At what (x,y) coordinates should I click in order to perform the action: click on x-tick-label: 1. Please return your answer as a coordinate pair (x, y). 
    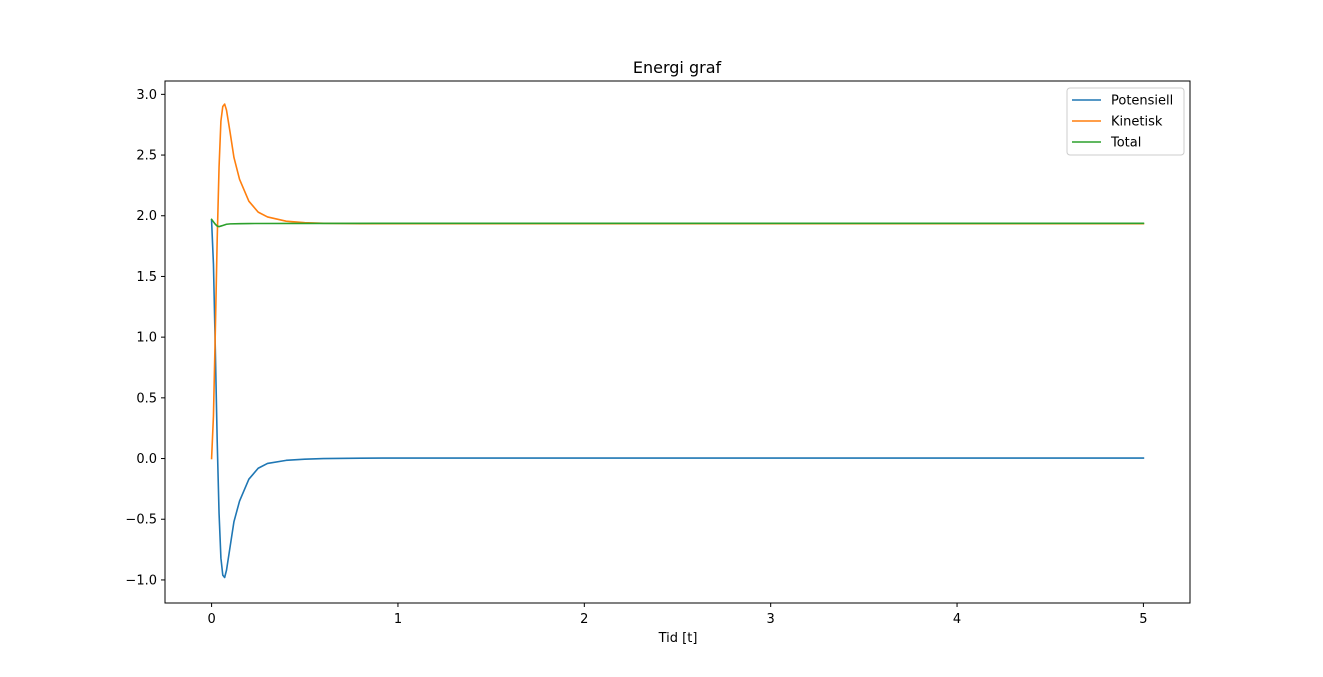
    Looking at the image, I should click on (398, 619).